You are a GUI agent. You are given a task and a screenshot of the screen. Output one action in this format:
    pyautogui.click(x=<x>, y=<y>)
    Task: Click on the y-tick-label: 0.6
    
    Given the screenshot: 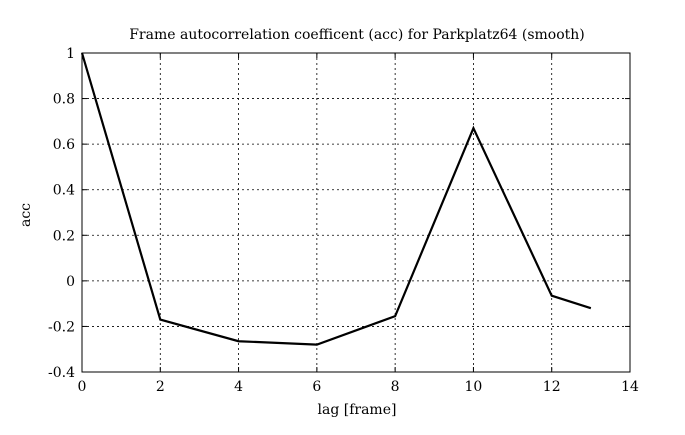 What is the action you would take?
    pyautogui.click(x=64, y=145)
    